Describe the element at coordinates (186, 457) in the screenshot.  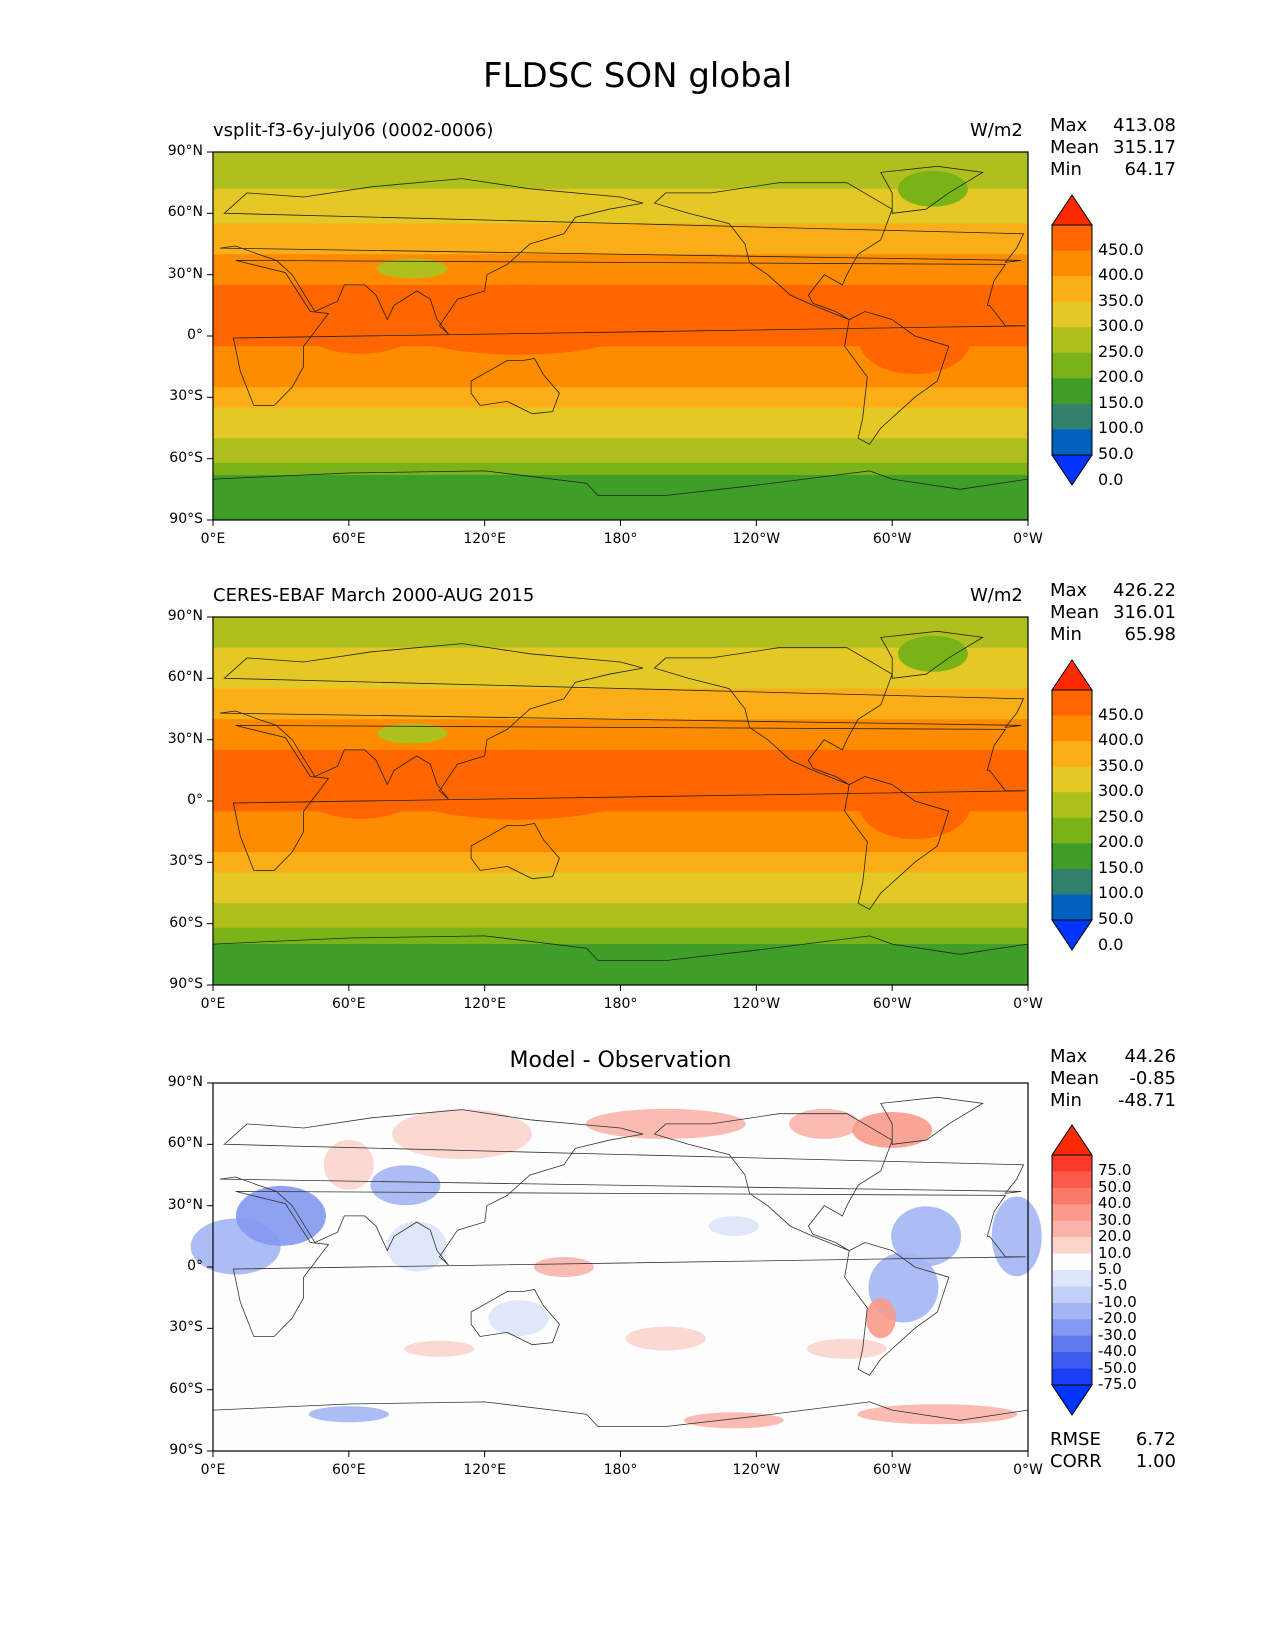
I see `lat-tick-label: 60°S` at that location.